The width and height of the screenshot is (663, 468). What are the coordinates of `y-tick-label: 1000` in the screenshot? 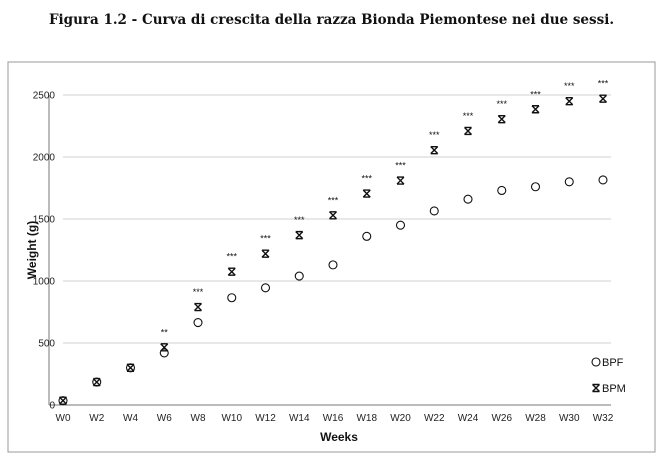 It's located at (44, 282).